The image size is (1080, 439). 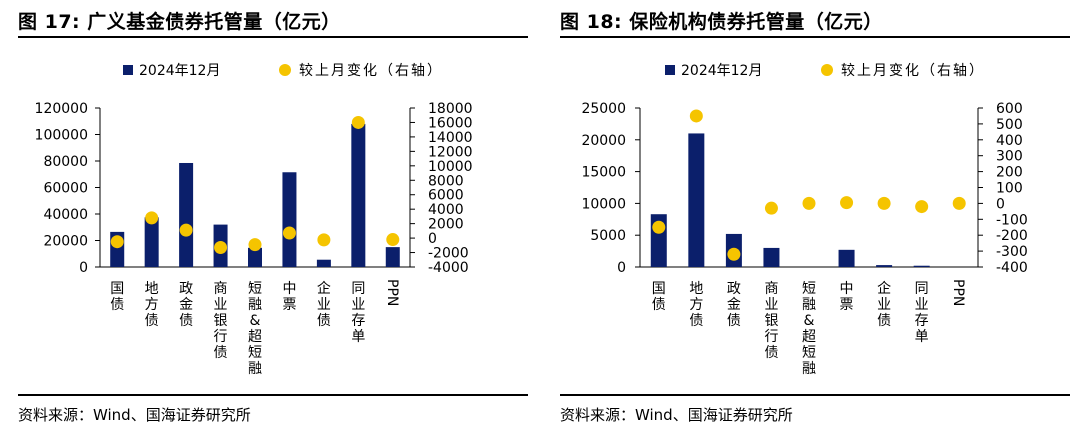 I want to click on y-tick-label-right: 16000, so click(x=450, y=123).